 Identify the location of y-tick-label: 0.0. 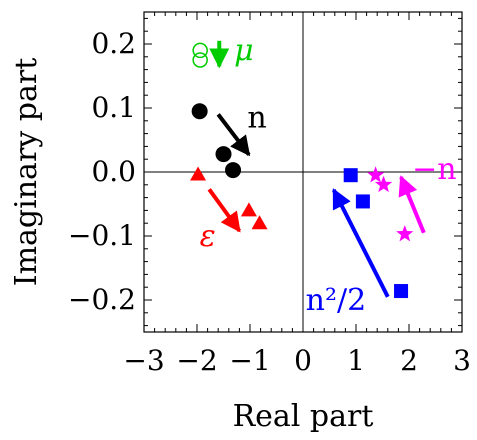
(113, 171).